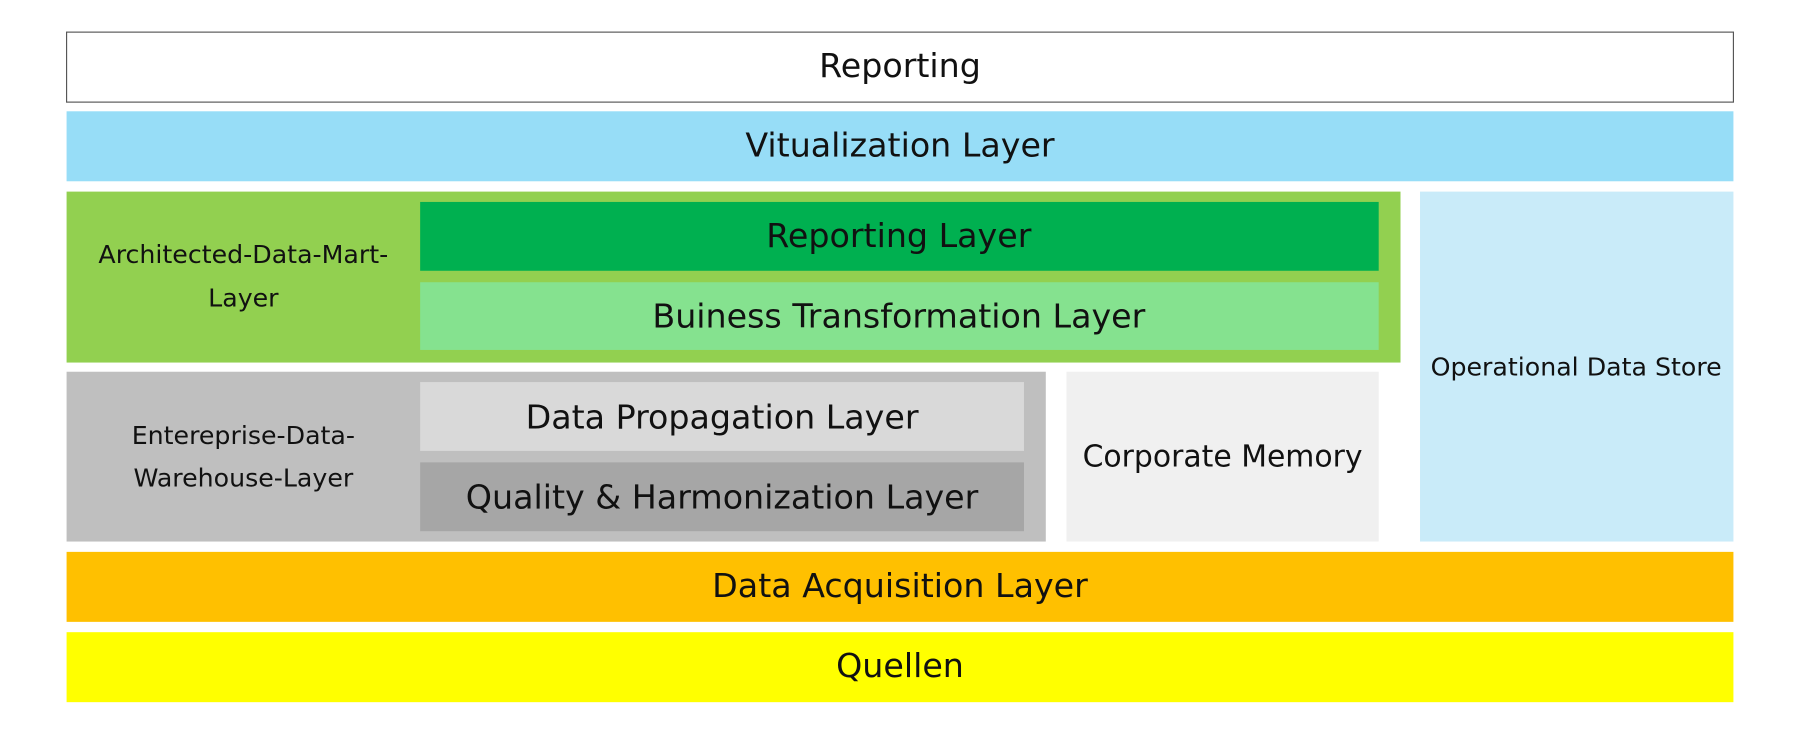 The image size is (1800, 732). I want to click on reporting-layer-label: Reporting Layer, so click(898, 235).